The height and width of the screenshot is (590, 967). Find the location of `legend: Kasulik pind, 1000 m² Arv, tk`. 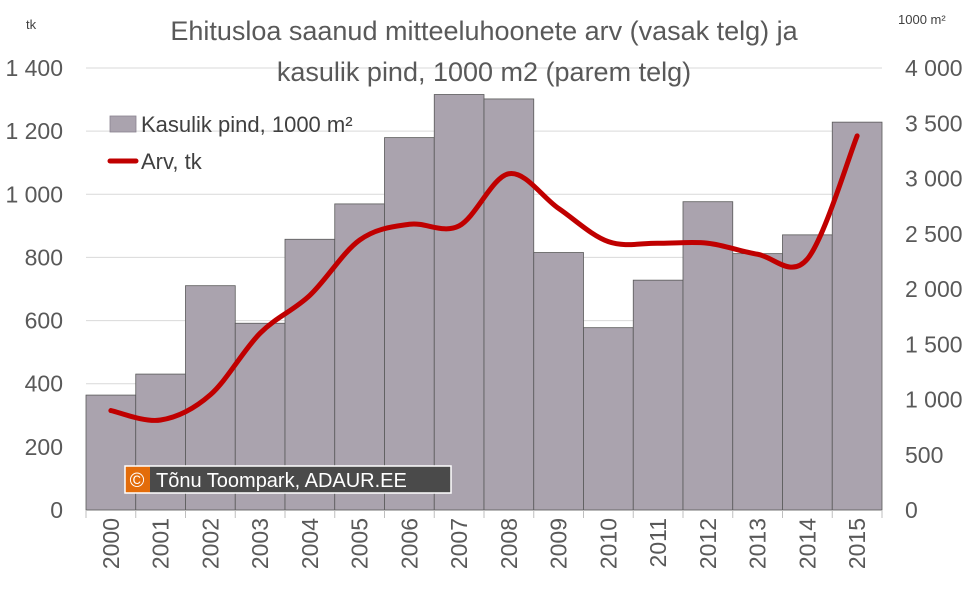

legend: Kasulik pind, 1000 m² Arv, tk is located at coordinates (230, 143).